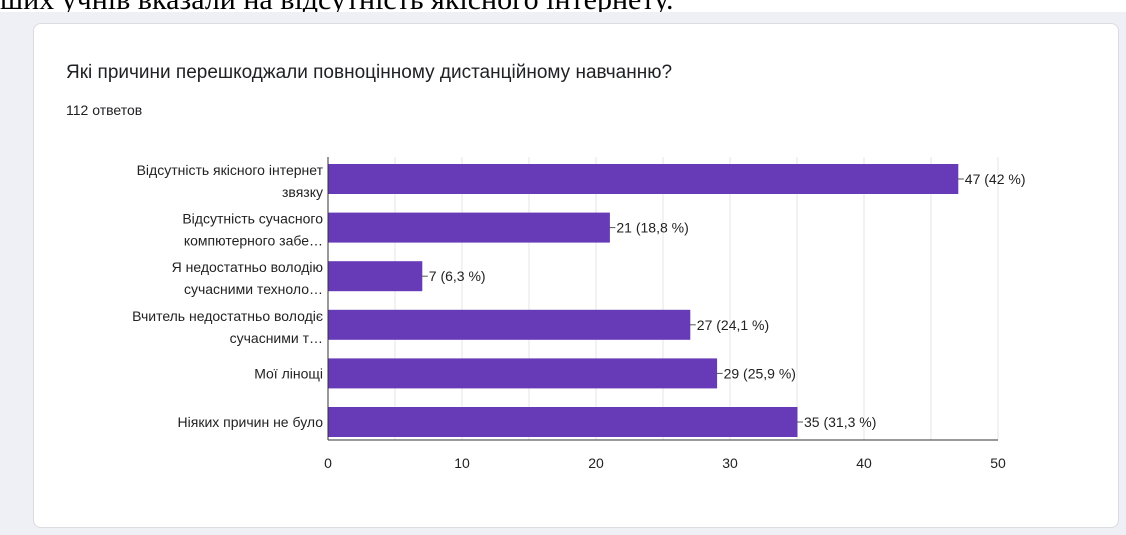  What do you see at coordinates (760, 373) in the screenshot?
I see `data-label: 29 (25,9 %)` at bounding box center [760, 373].